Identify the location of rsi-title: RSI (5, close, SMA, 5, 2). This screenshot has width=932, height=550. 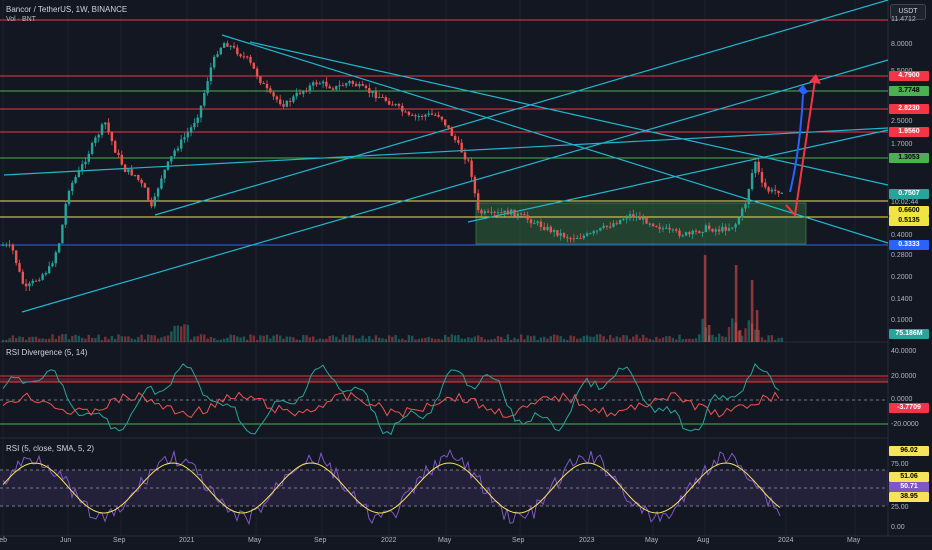
(50, 448).